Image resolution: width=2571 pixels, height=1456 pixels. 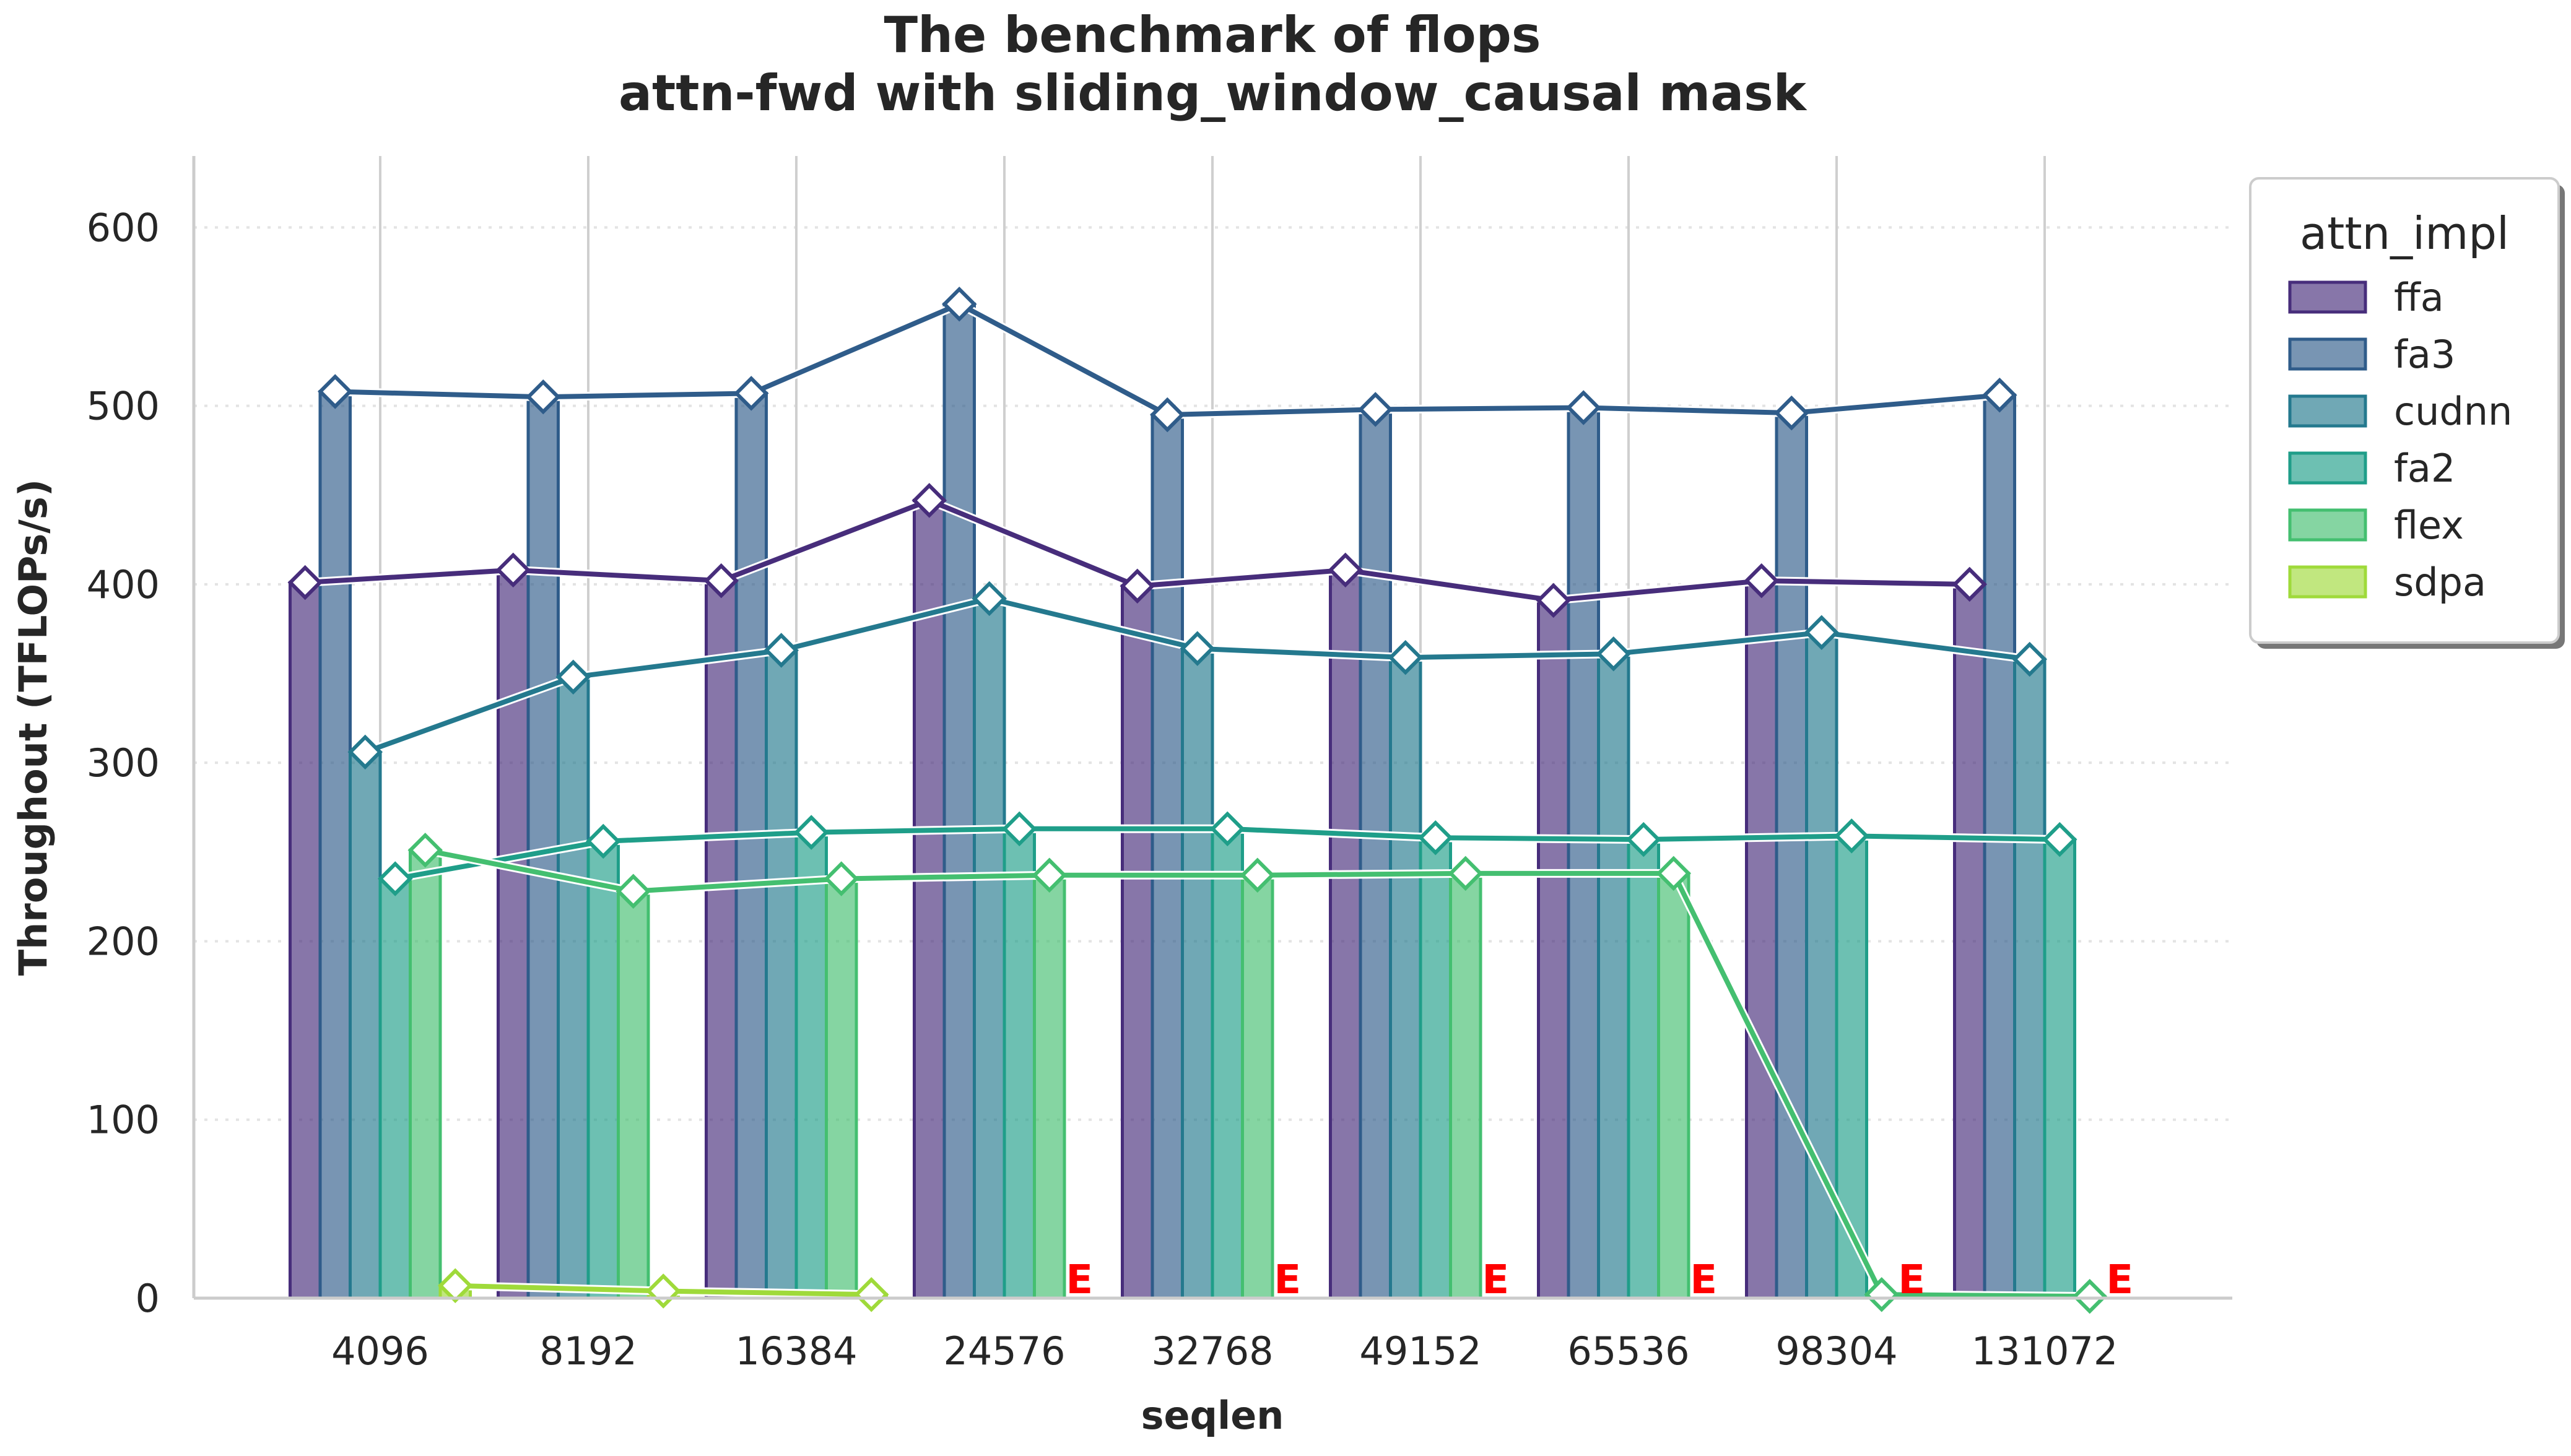 I want to click on x-tick-label: 4096, so click(x=380, y=1351).